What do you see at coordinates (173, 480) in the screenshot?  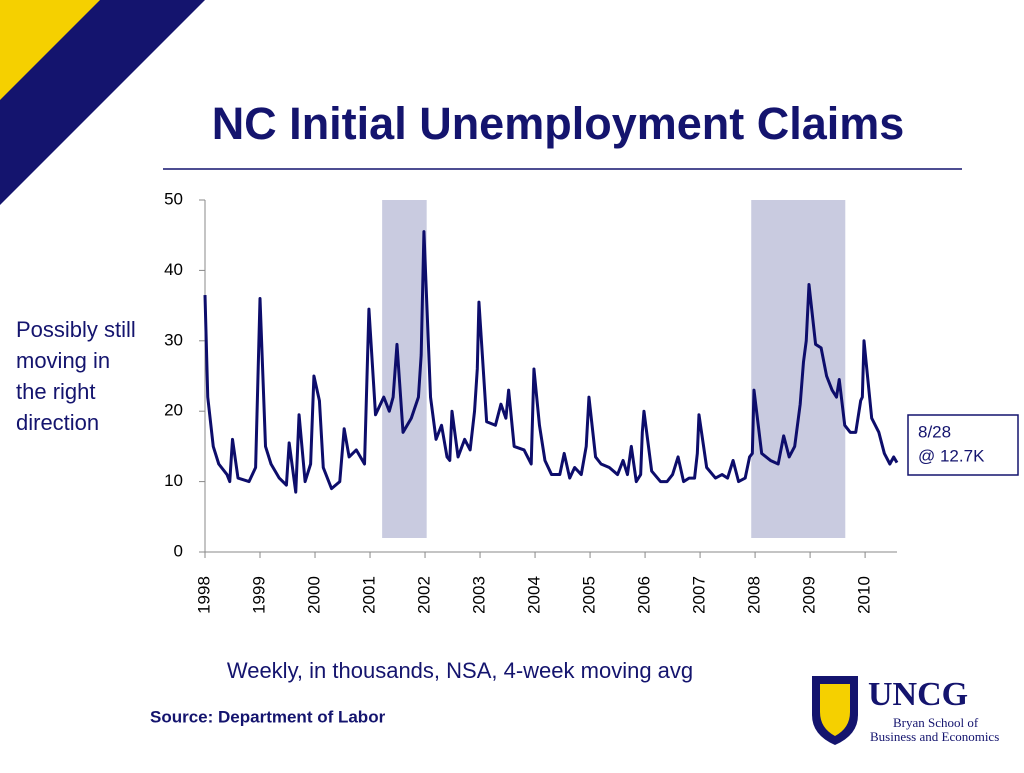 I see `y-tick-label: 10` at bounding box center [173, 480].